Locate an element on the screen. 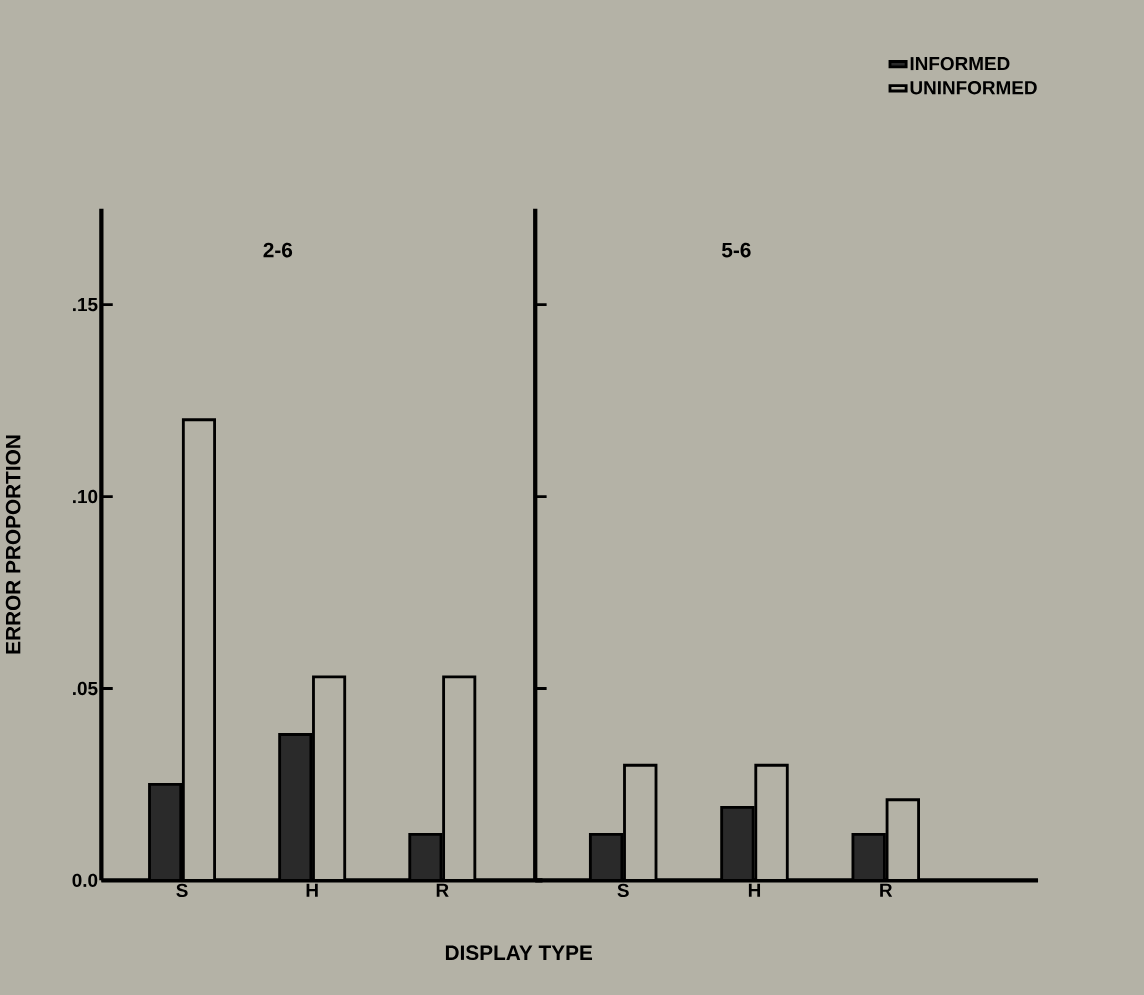 The width and height of the screenshot is (1144, 995). text: 5-6 is located at coordinates (736, 250).